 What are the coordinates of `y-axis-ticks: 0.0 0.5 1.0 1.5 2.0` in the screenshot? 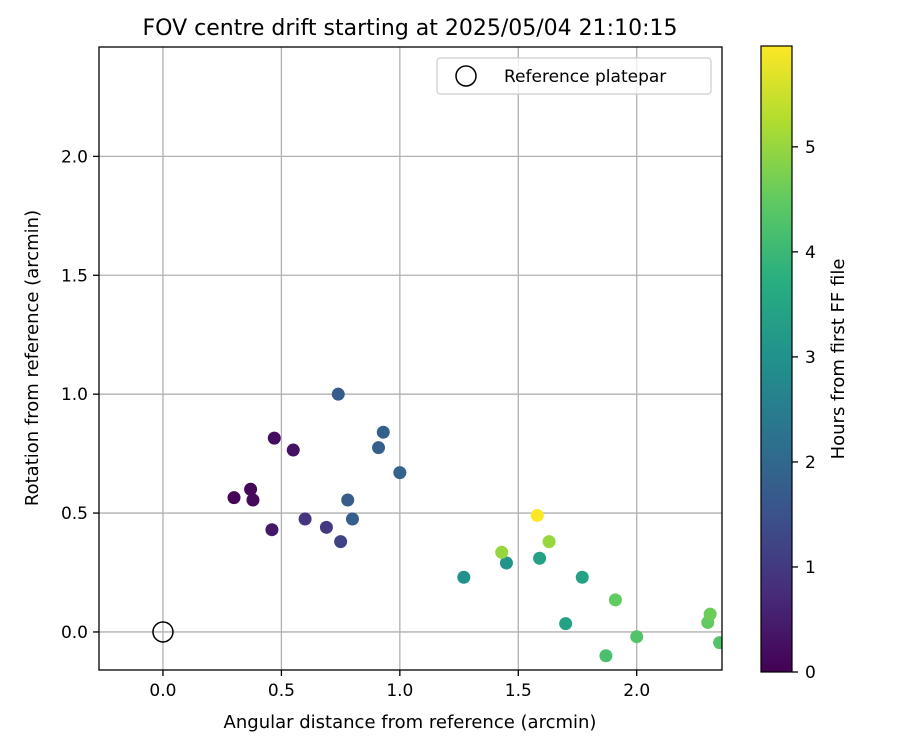 It's located at (80, 395).